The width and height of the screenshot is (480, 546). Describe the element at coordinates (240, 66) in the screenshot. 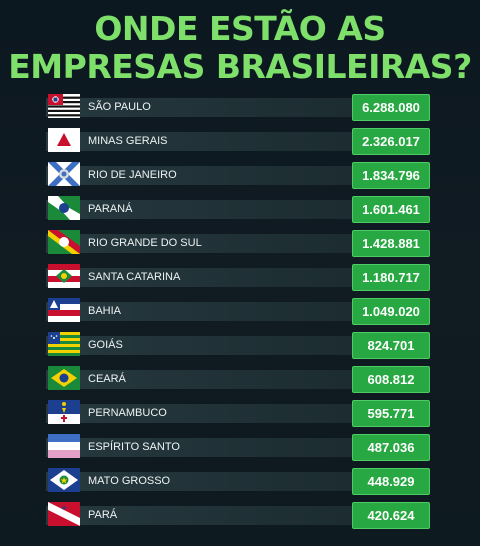

I see `title-line-2: EMPRESAS BRASILEIRAS?` at that location.